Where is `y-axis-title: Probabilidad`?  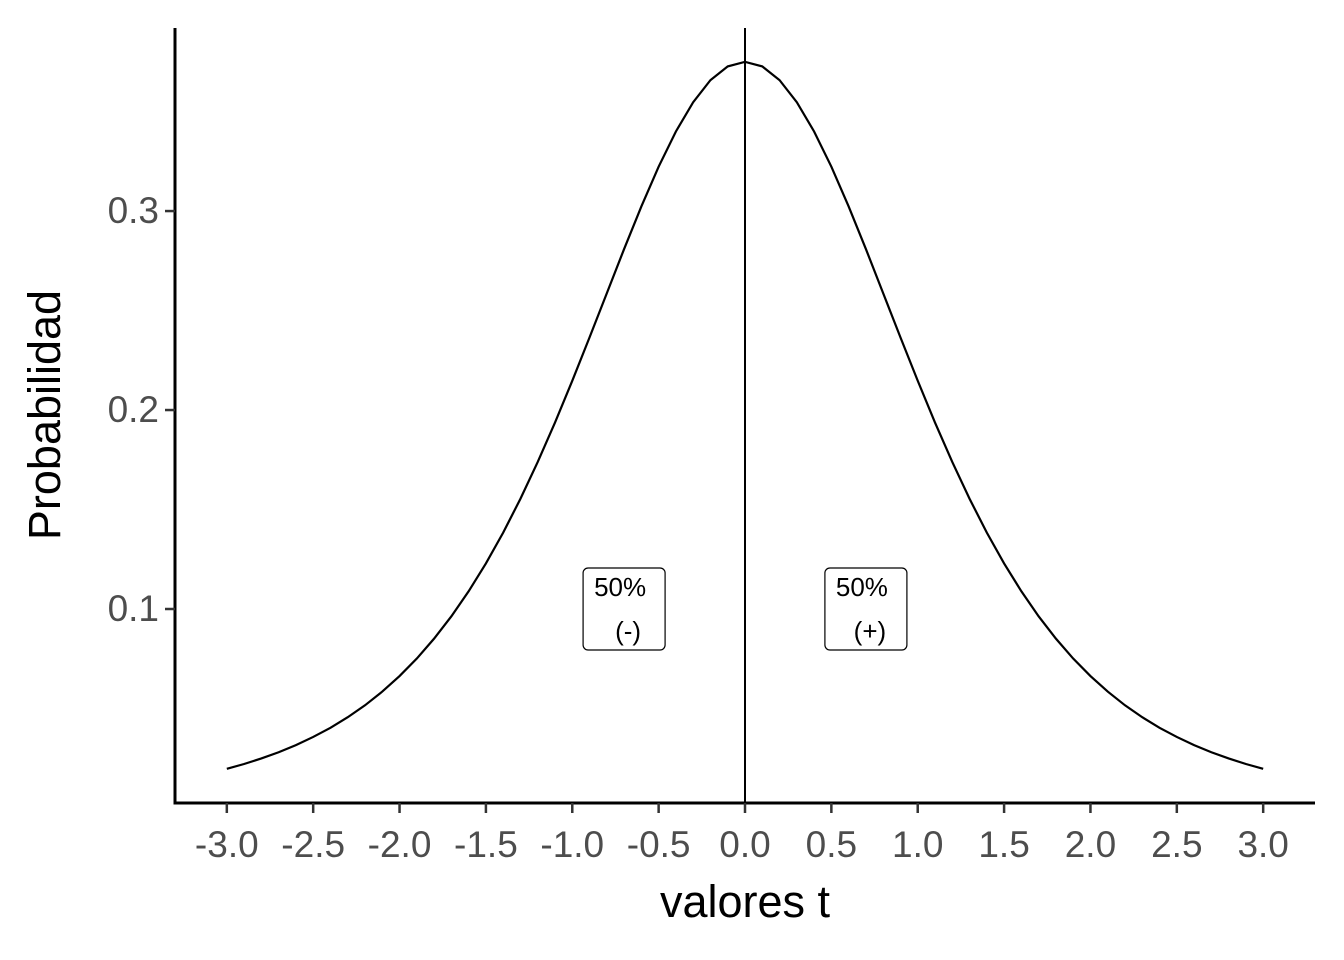 y-axis-title: Probabilidad is located at coordinates (44, 415).